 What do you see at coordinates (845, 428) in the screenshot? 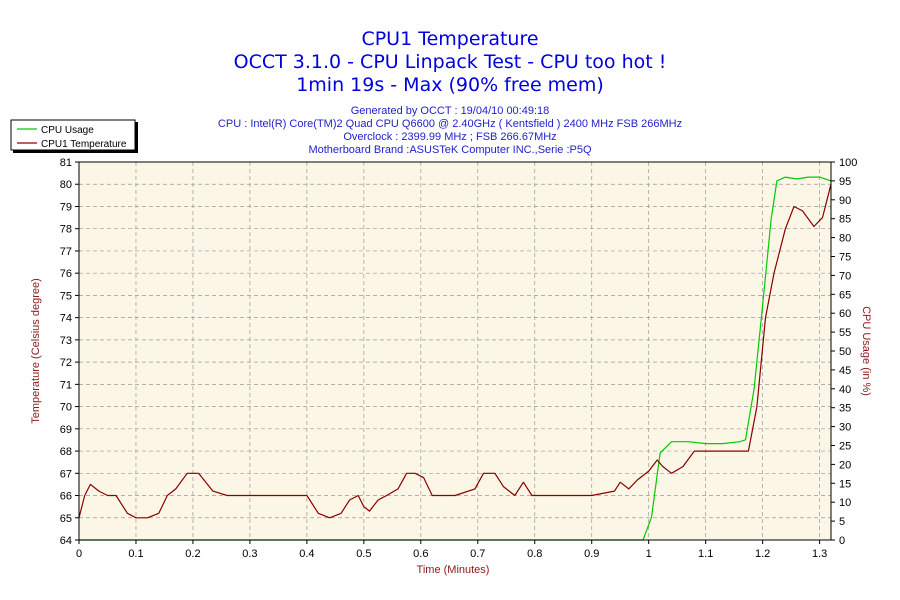
I see `y-right-tick-label: 30` at bounding box center [845, 428].